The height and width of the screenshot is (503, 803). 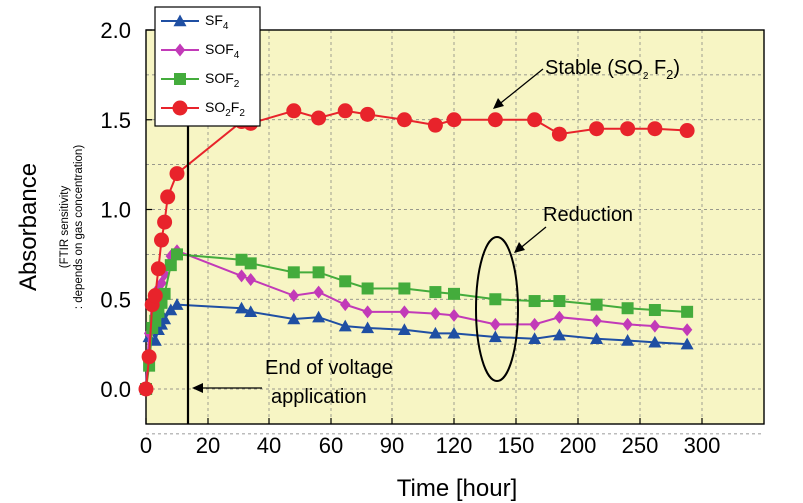 I want to click on x-tick-label: 150, so click(x=516, y=445).